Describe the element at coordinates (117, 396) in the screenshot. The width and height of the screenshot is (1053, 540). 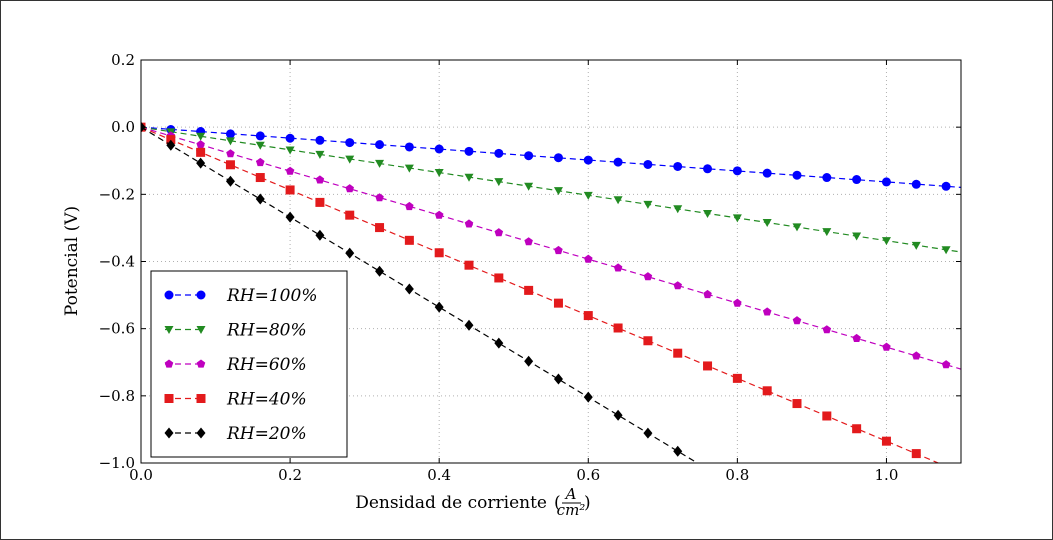
I see `y-tick-label: −0.8` at that location.